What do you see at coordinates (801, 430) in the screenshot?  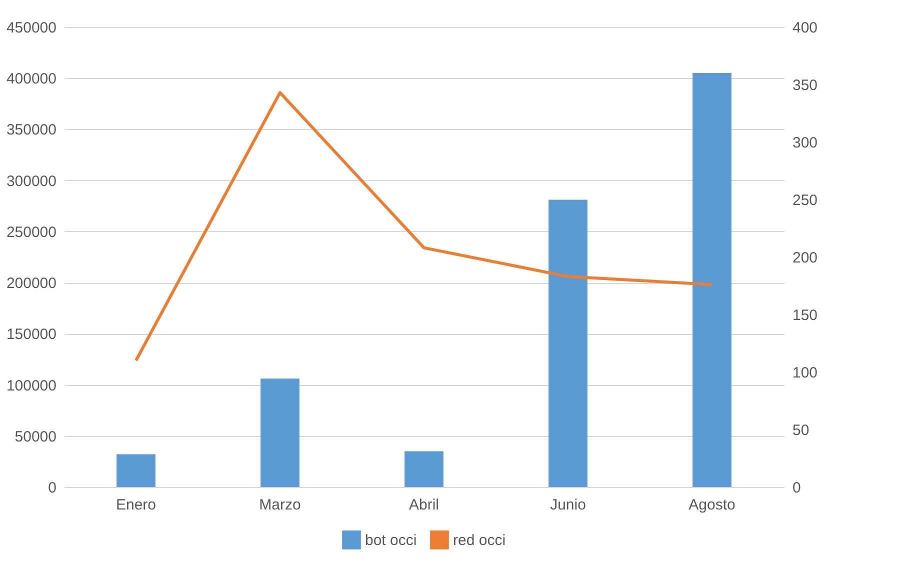 I see `y2-tick-label: 50` at bounding box center [801, 430].